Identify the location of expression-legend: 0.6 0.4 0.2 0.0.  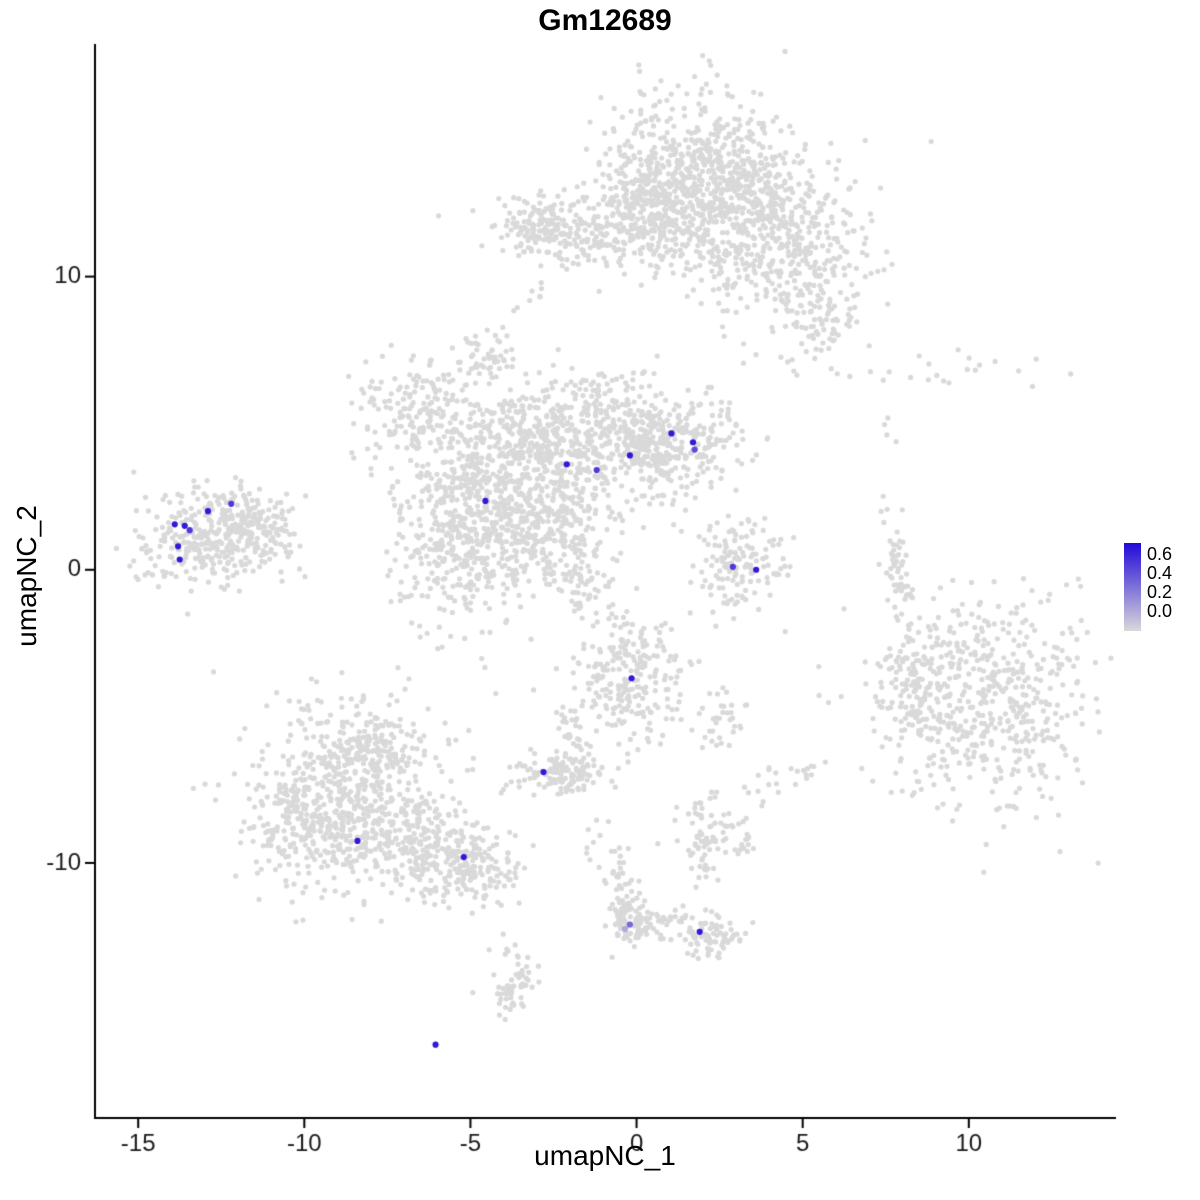
(1159, 589).